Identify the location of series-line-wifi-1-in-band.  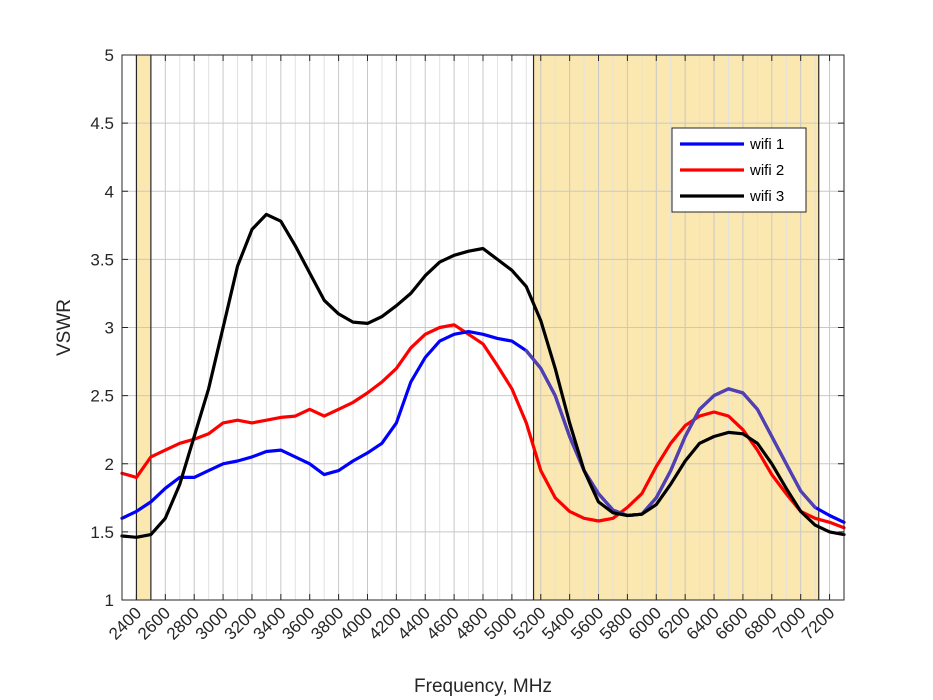
(670, 433).